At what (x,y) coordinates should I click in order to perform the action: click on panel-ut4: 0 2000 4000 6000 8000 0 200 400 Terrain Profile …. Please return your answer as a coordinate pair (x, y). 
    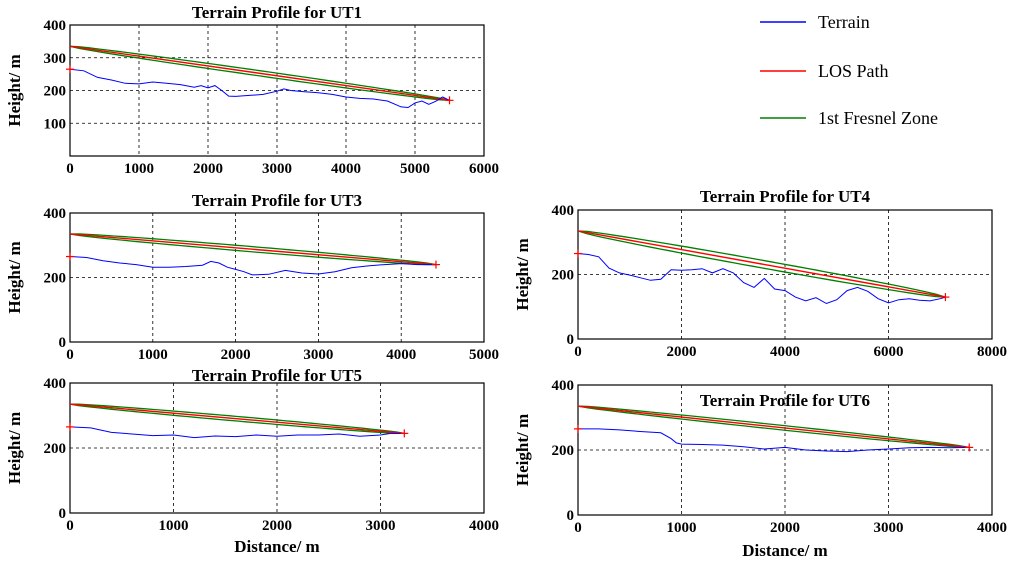
    Looking at the image, I should click on (760, 273).